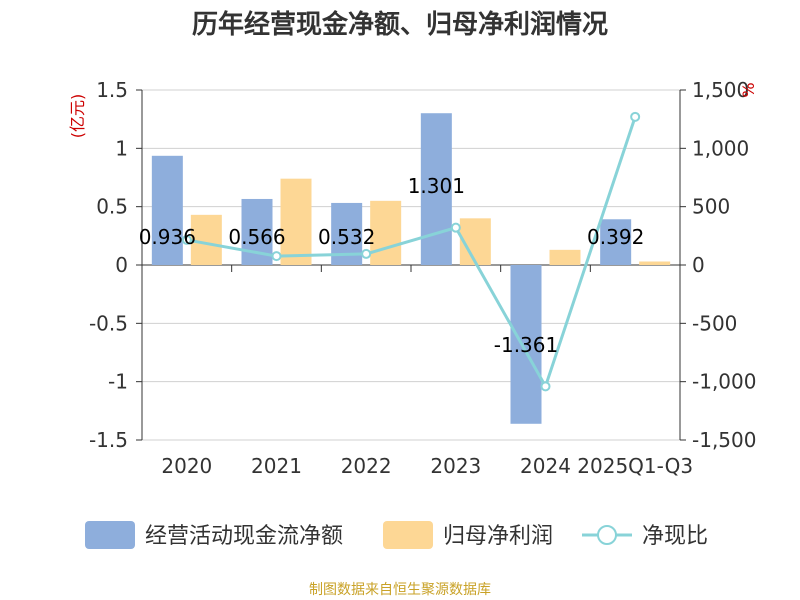 The width and height of the screenshot is (800, 600). I want to click on legend-label-ratio: 净现比, so click(675, 536).